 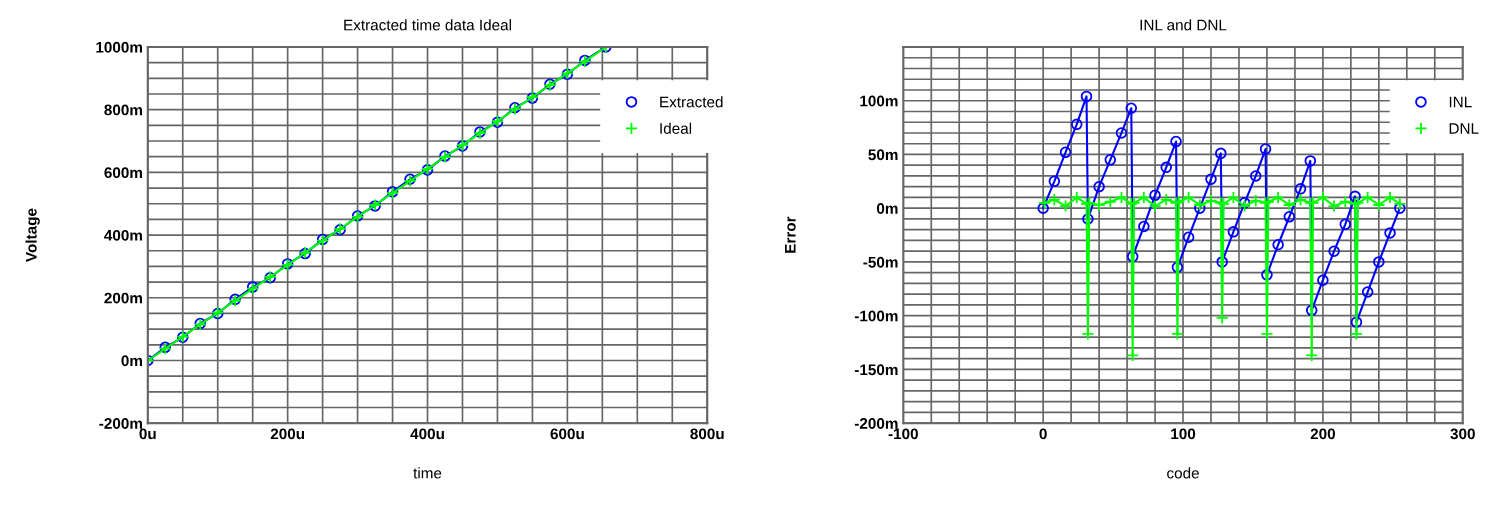 I want to click on x-tick-label: -100, so click(x=903, y=434).